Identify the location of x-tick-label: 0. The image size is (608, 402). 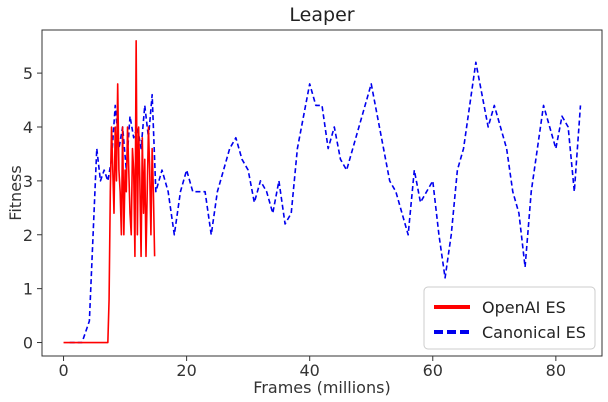
(63, 370).